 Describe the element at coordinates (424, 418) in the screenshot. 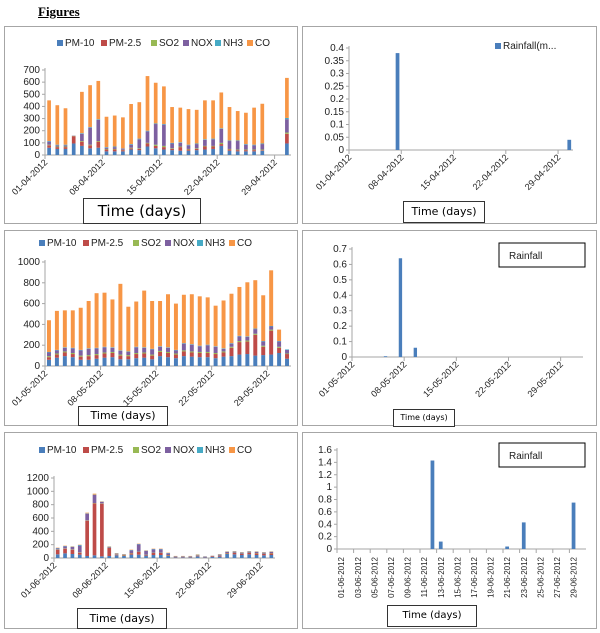

I see `x-axis-title: Time (days)` at that location.